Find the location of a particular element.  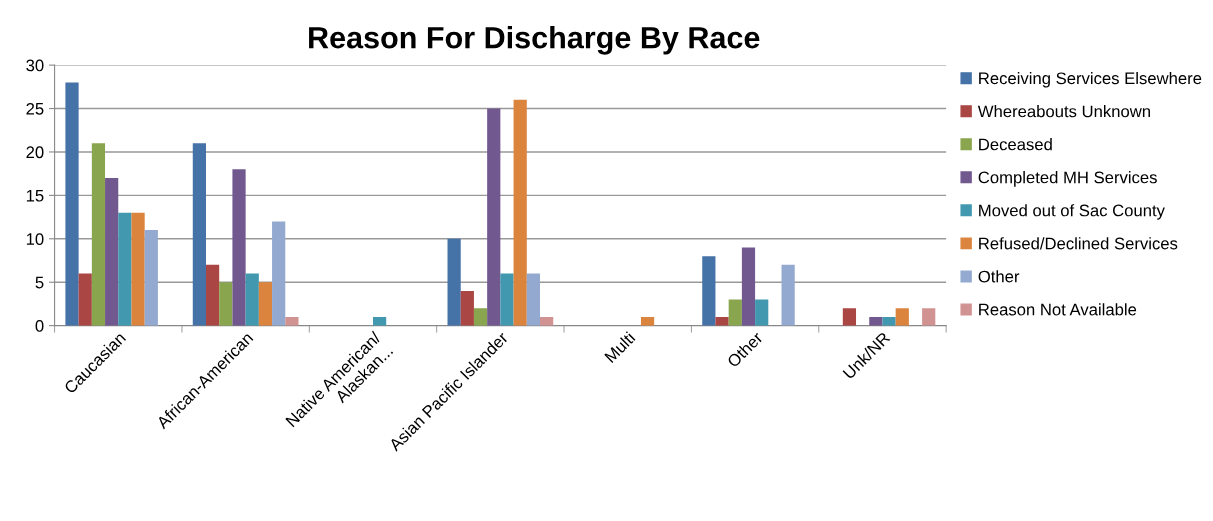

legend-label: Refused/Declined Services is located at coordinates (1078, 243).